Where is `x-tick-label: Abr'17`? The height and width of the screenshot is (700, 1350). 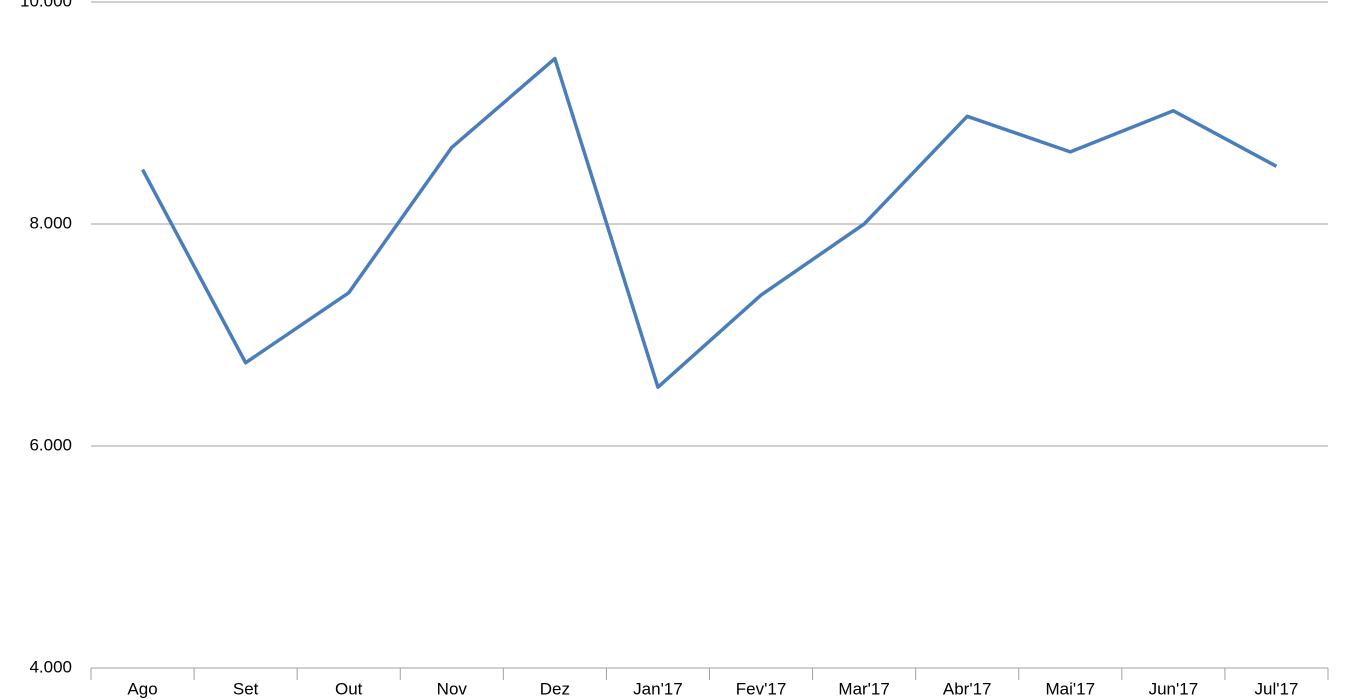
x-tick-label: Abr'17 is located at coordinates (967, 688).